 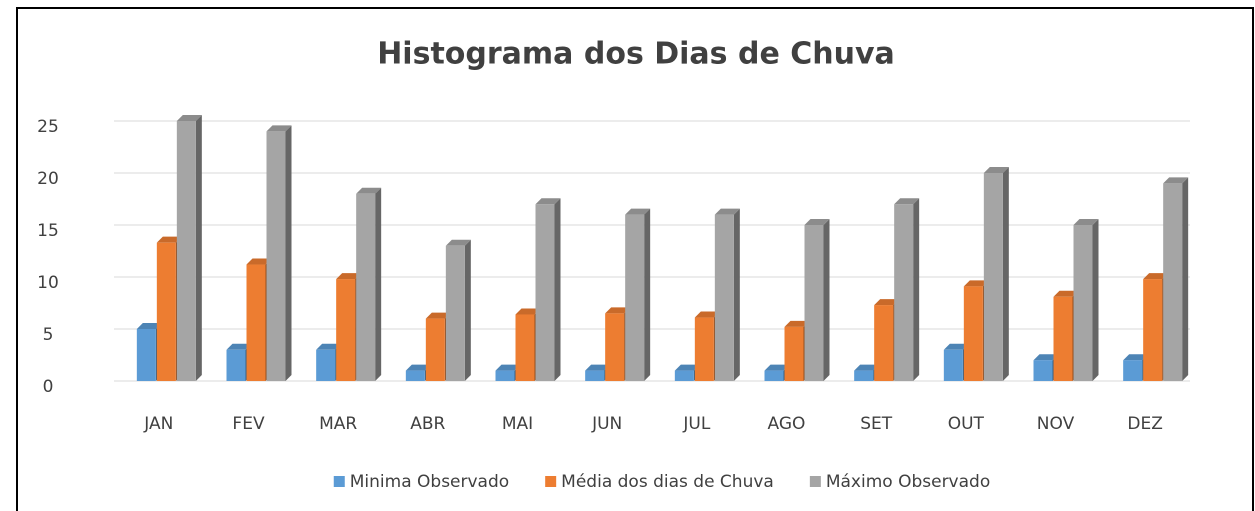 What do you see at coordinates (908, 482) in the screenshot?
I see `legend-label: Máximo Observado` at bounding box center [908, 482].